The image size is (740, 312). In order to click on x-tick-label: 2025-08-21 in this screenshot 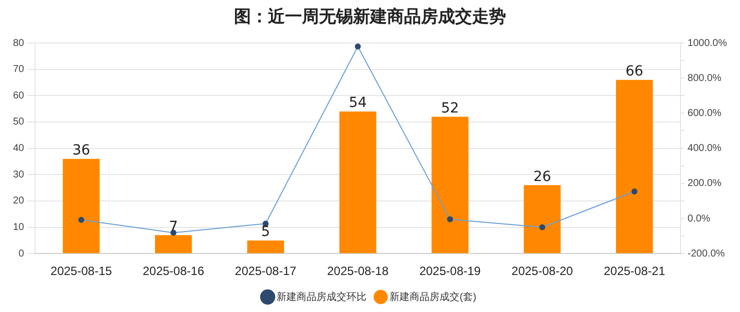, I will do `click(635, 271)`.